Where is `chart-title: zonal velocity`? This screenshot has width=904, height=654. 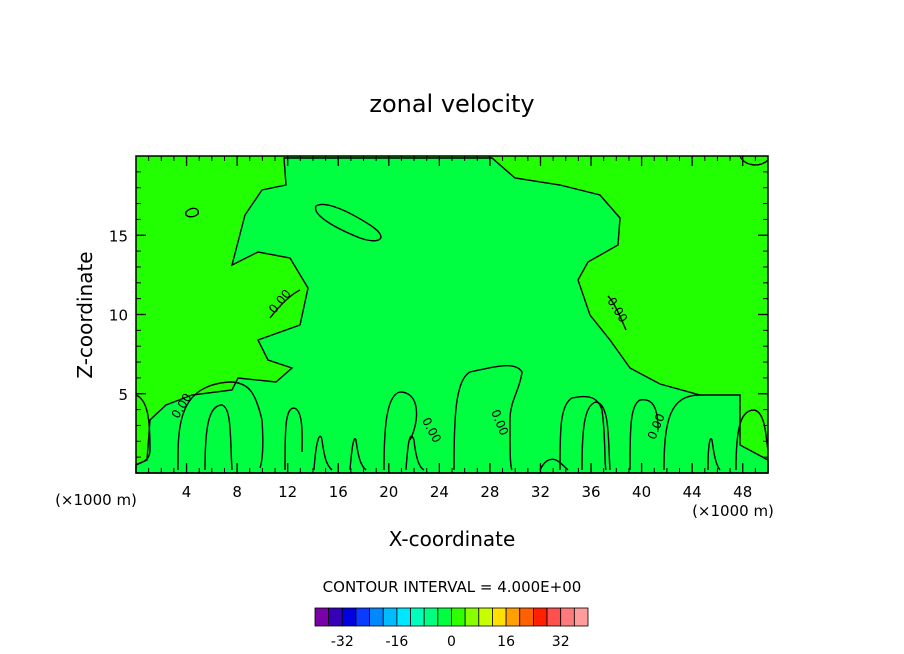 chart-title: zonal velocity is located at coordinates (451, 104).